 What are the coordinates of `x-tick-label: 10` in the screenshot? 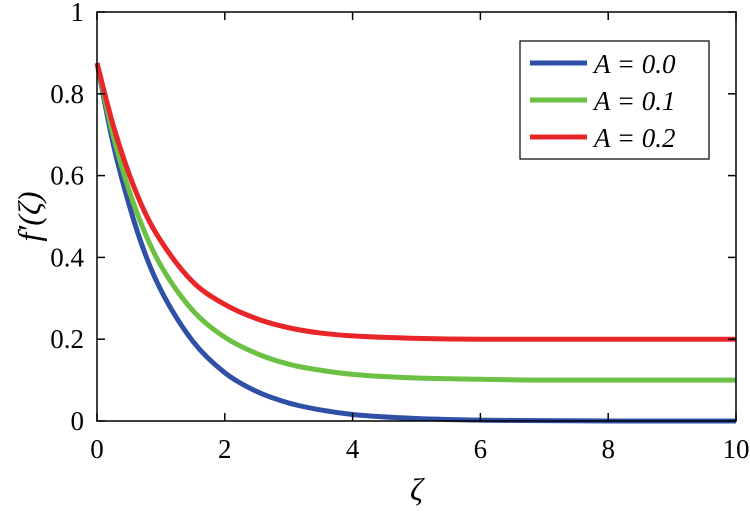 It's located at (736, 449).